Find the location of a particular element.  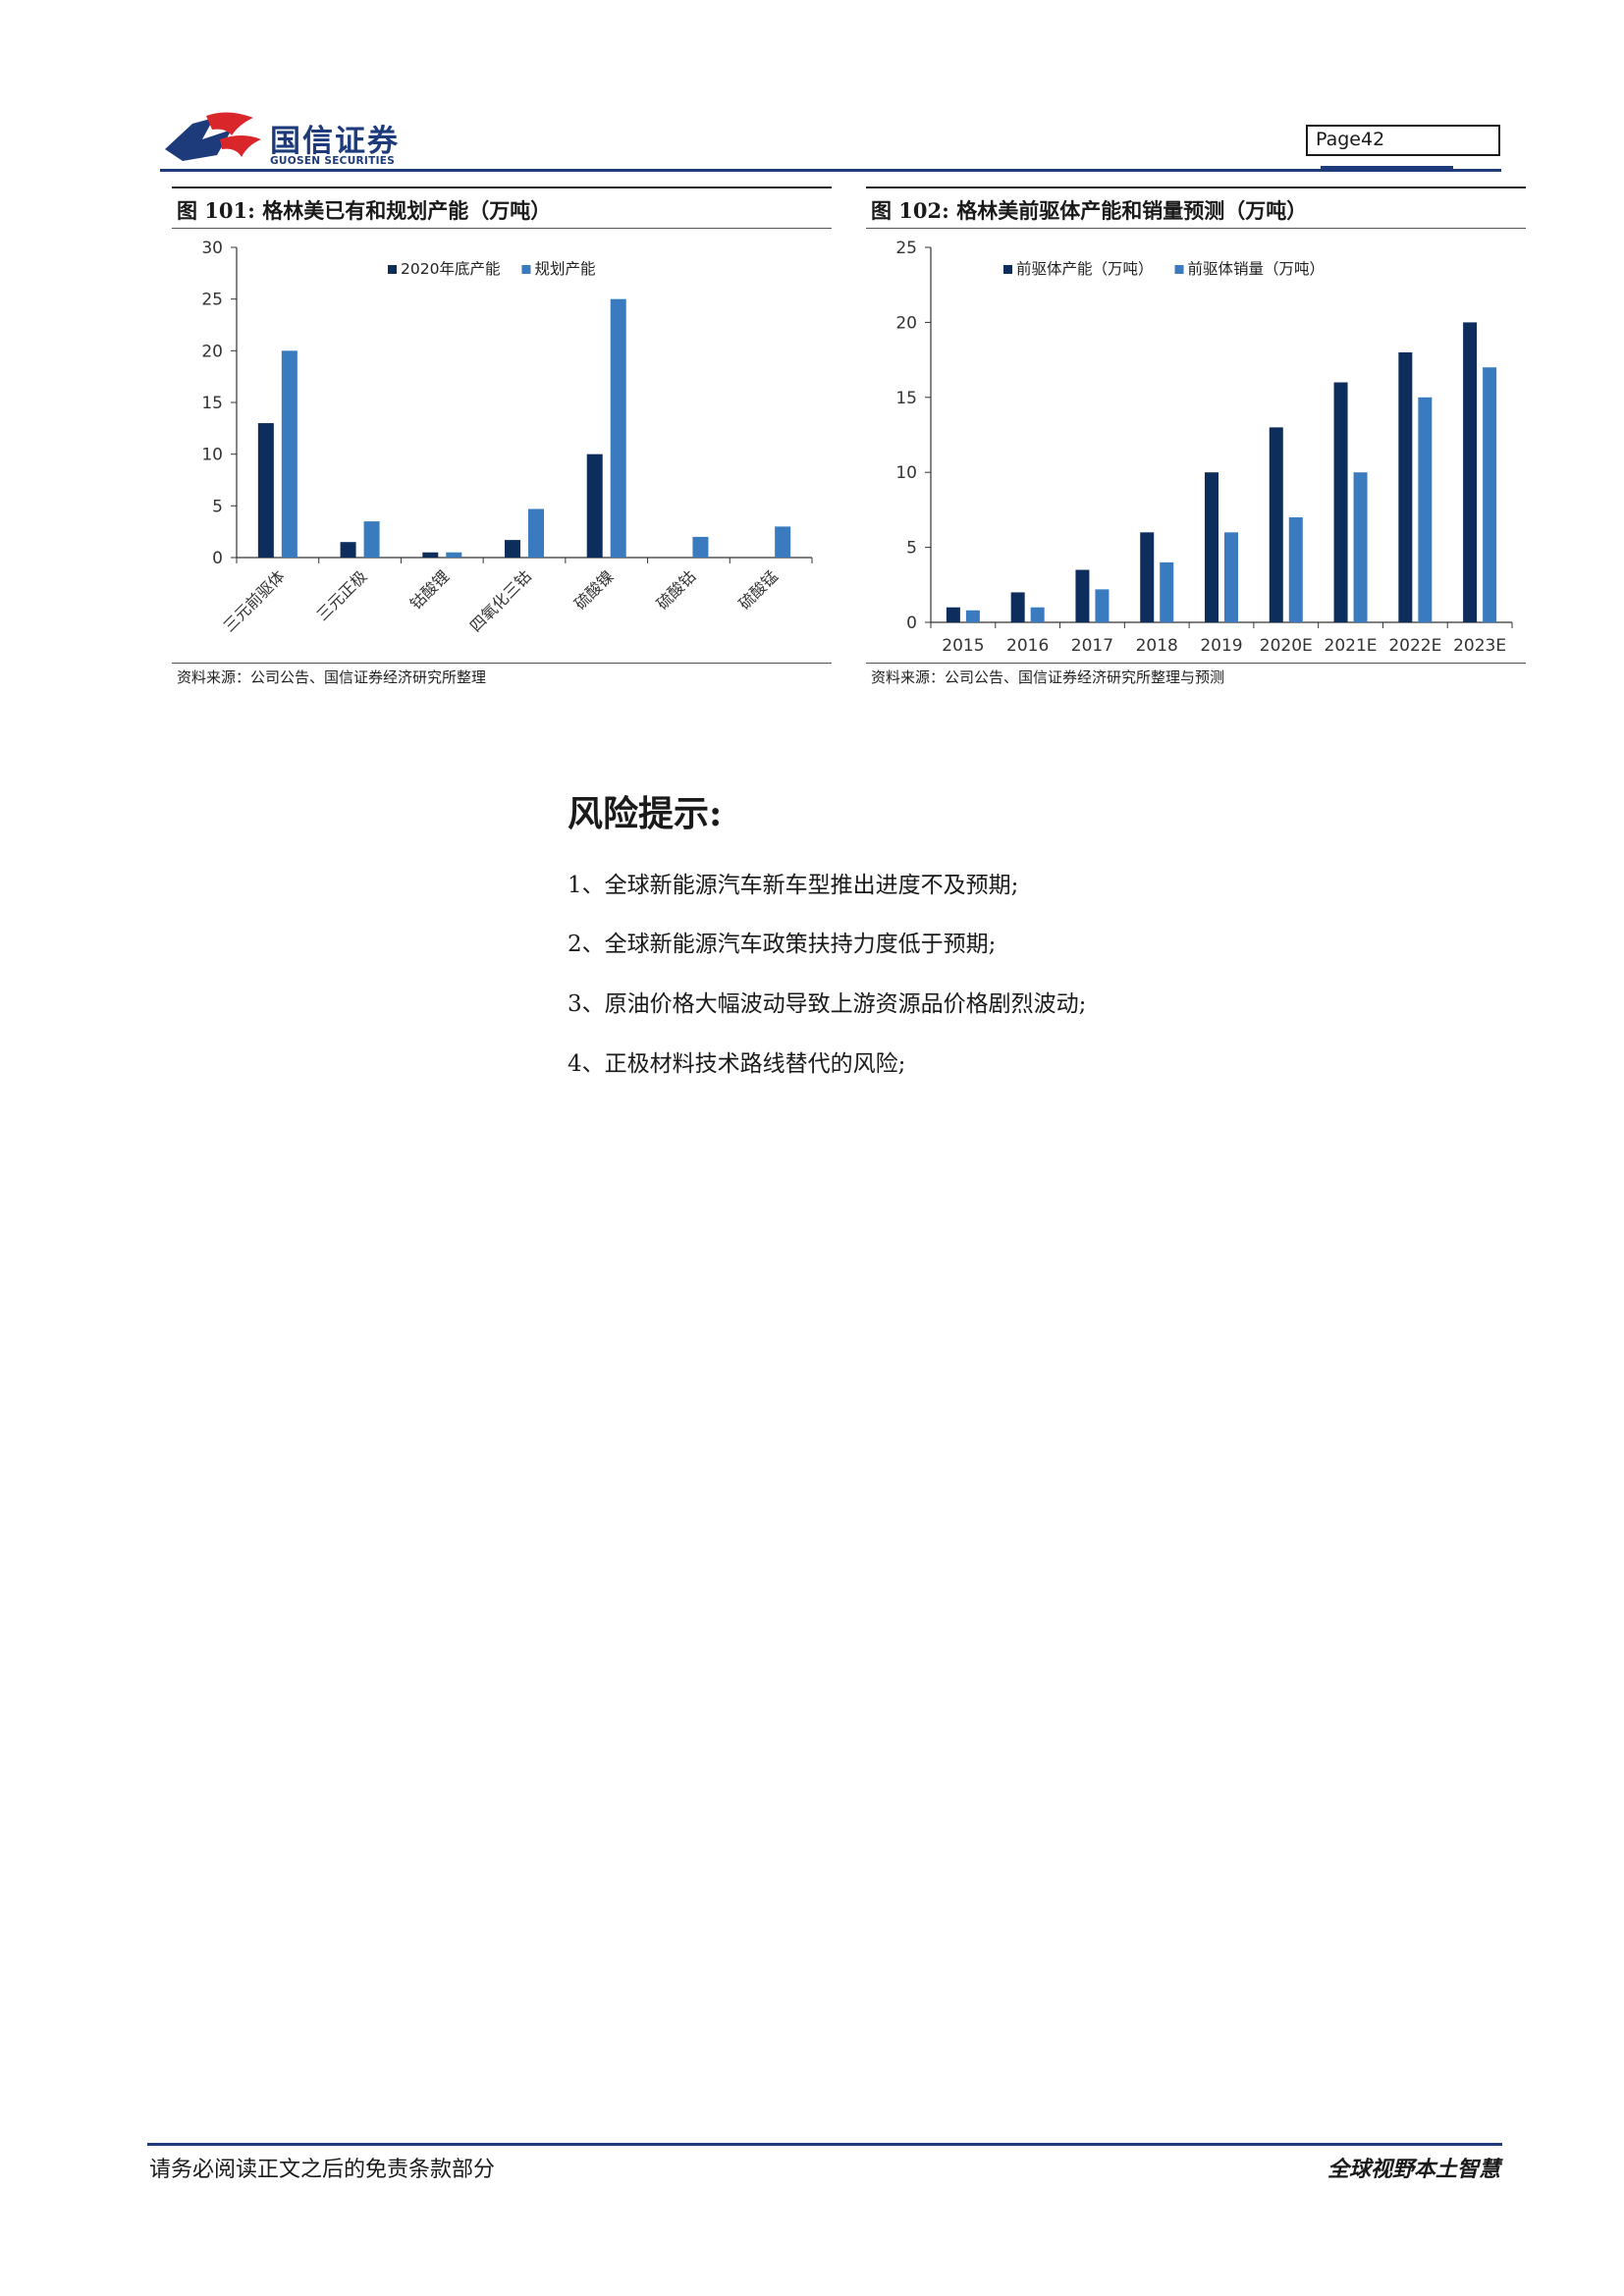

x-category-label: 硫酸镍 is located at coordinates (593, 590).